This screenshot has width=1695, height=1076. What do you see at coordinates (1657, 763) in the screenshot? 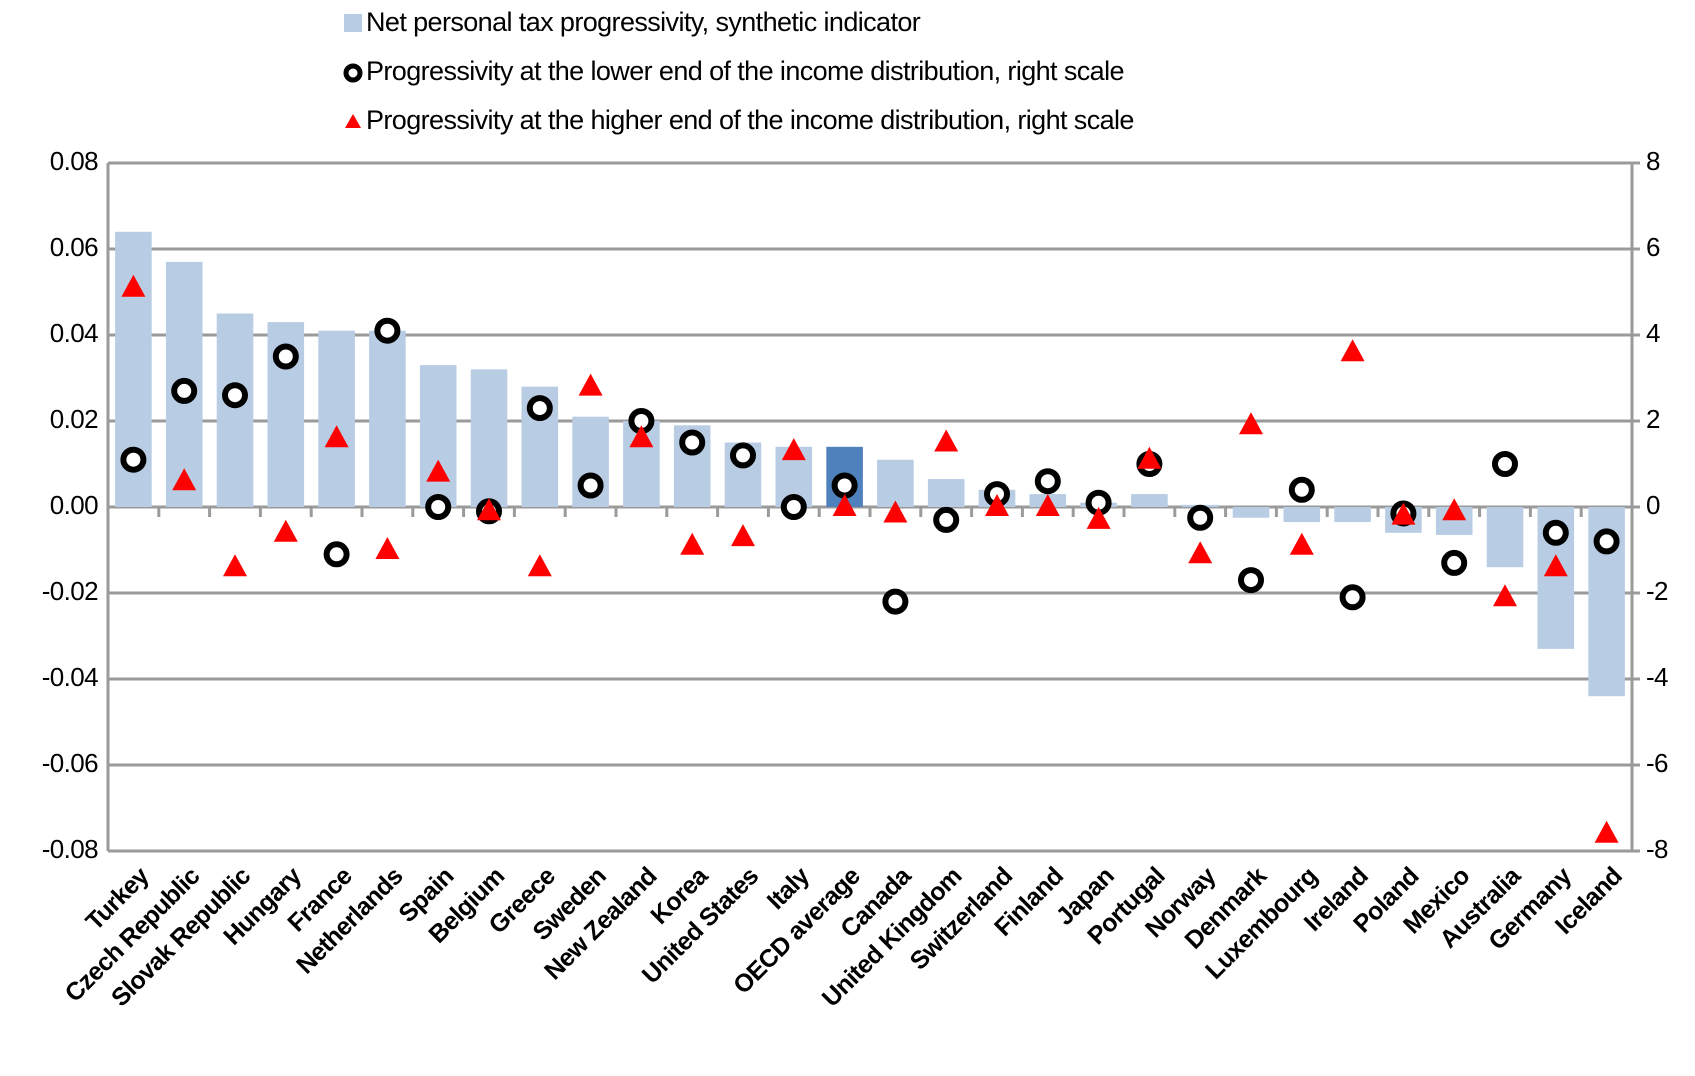
I see `y2-tick-label: -6` at bounding box center [1657, 763].